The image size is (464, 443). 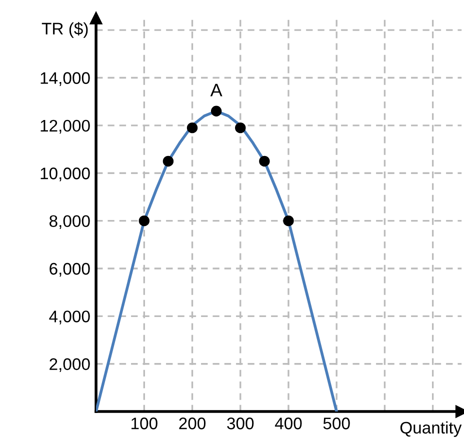 I want to click on y-tick-label: 6,000, so click(x=70, y=269).